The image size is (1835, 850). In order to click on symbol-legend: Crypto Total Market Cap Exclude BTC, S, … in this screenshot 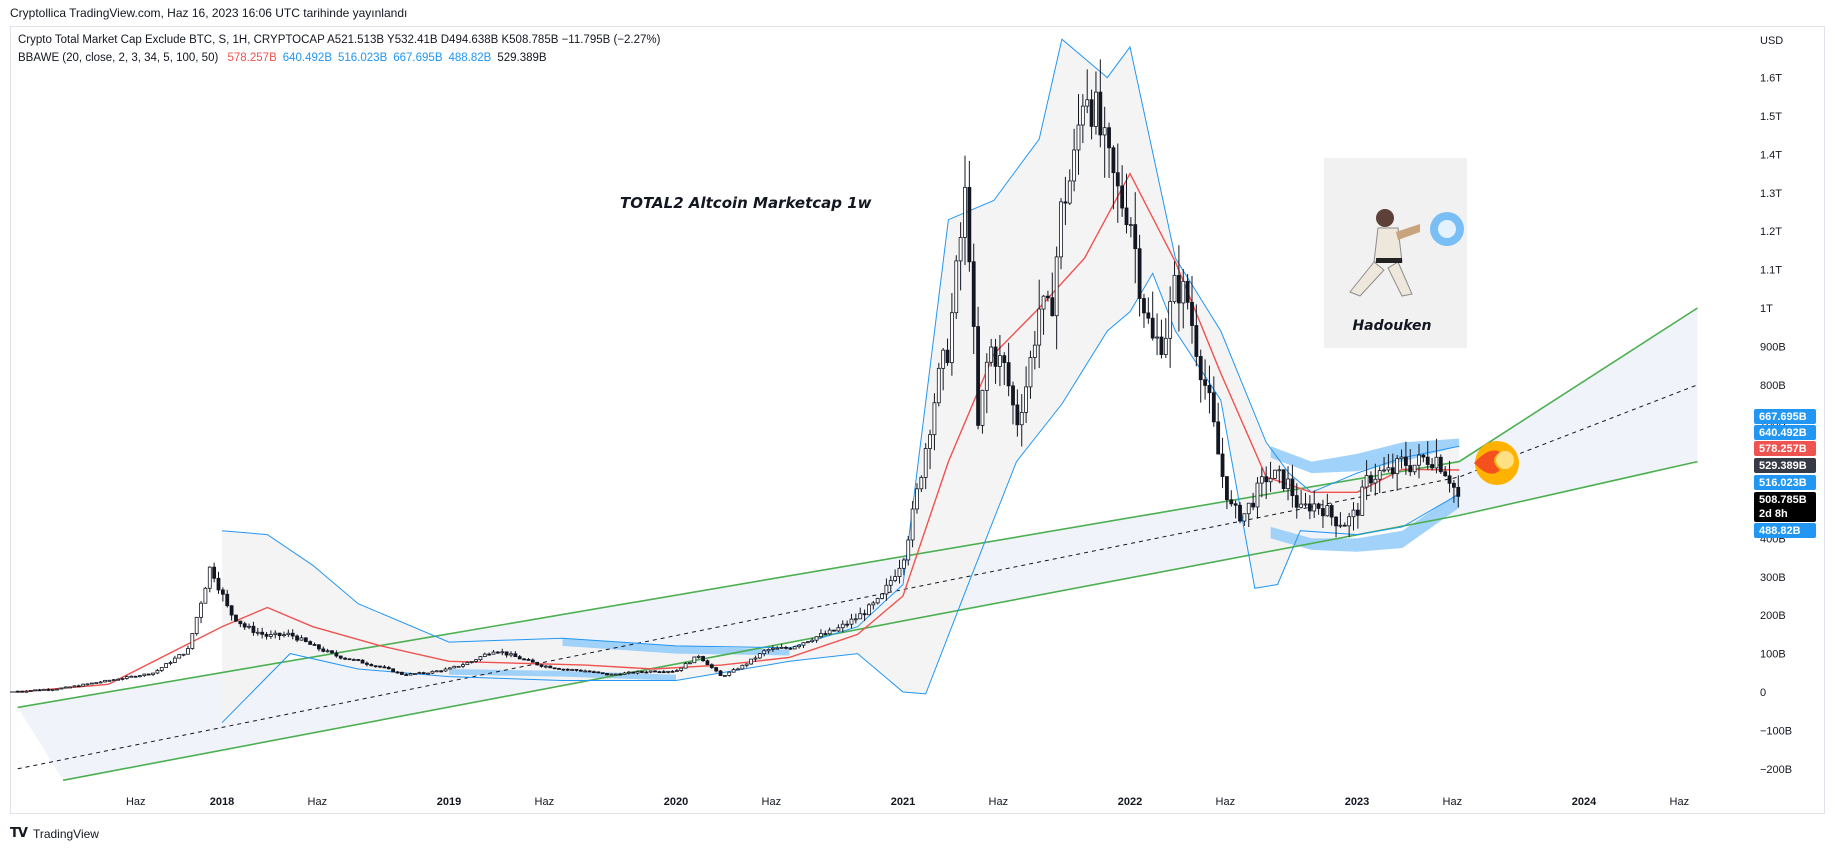, I will do `click(339, 40)`.